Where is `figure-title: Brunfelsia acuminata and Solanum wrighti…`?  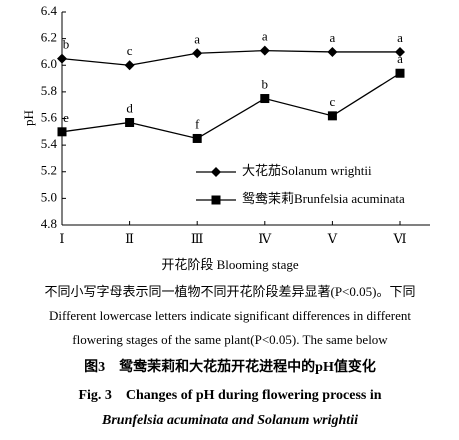 figure-title: Brunfelsia acuminata and Solanum wrighti… is located at coordinates (229, 420).